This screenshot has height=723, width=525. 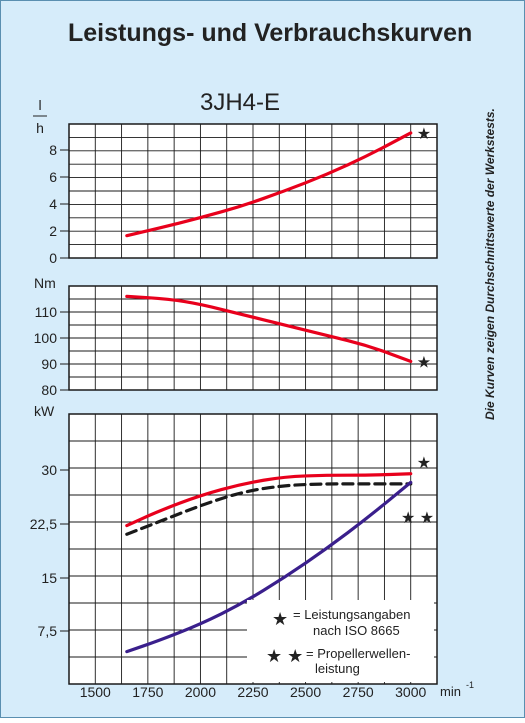 What do you see at coordinates (270, 33) in the screenshot?
I see `chart-title: Leistungs- und Verbrauchskurven` at bounding box center [270, 33].